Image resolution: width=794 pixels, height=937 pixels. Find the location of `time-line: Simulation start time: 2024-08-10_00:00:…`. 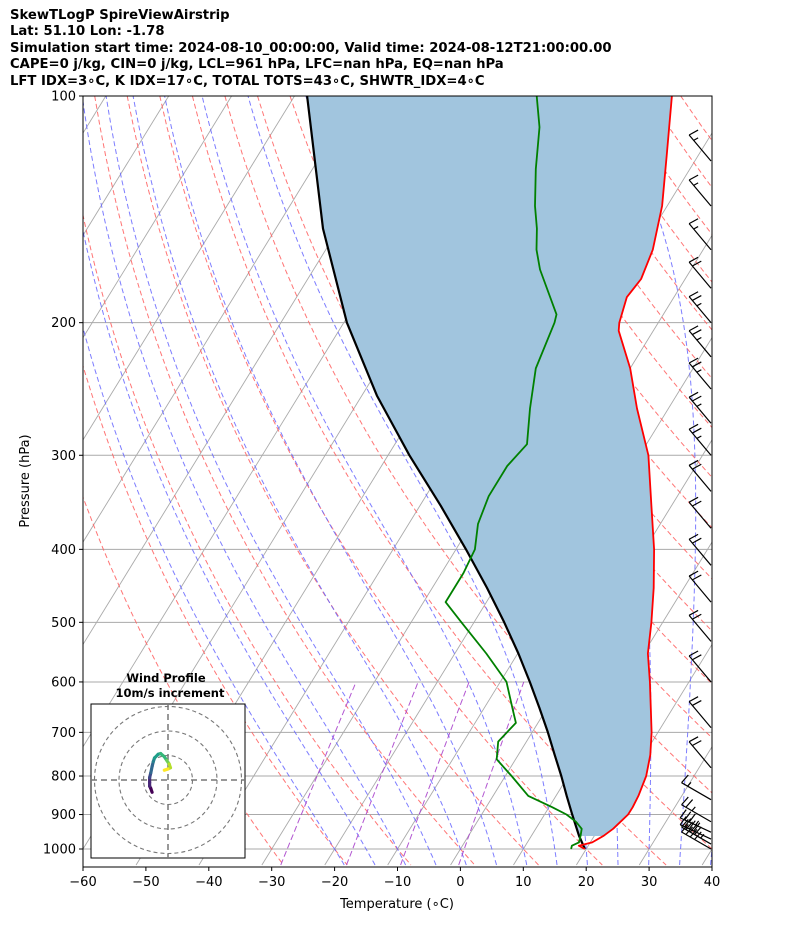

time-line: Simulation start time: 2024-08-10_00:00:… is located at coordinates (311, 48).